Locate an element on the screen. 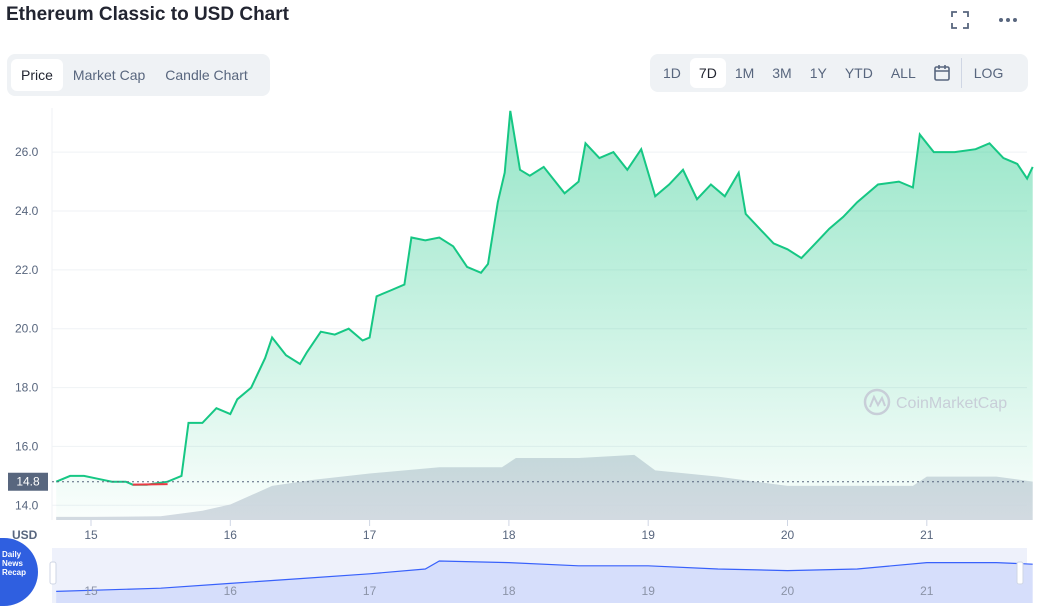 The height and width of the screenshot is (614, 1038). range-7d: 7D is located at coordinates (707, 73).